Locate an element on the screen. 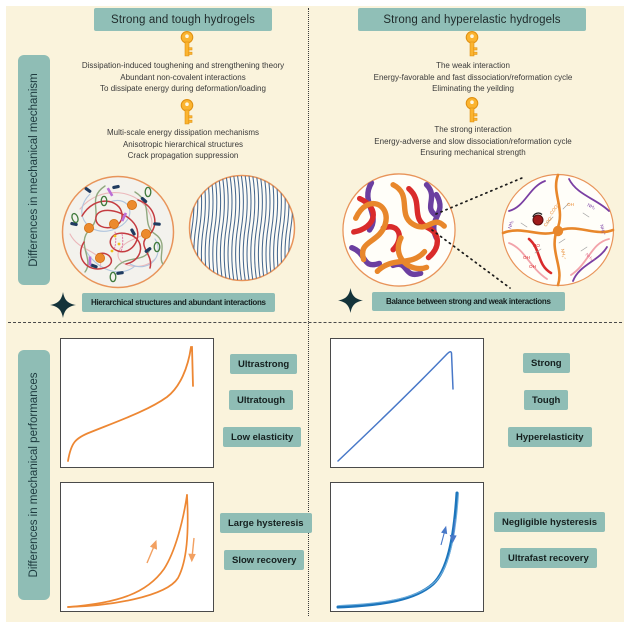 Image resolution: width=630 pixels, height=630 pixels. hysteresis-plot-large is located at coordinates (137, 547).